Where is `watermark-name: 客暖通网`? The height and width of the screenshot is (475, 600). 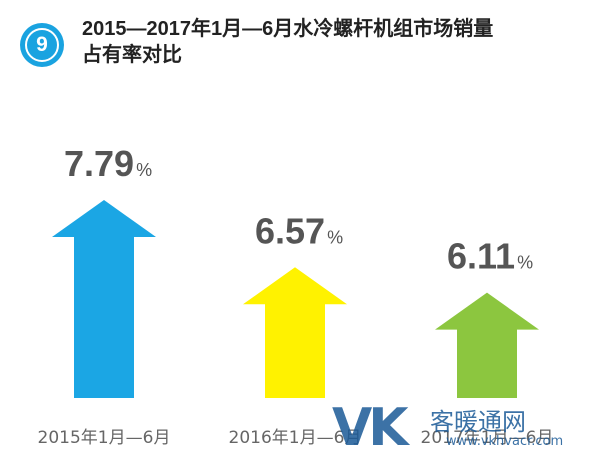 watermark-name: 客暖通网 is located at coordinates (478, 422).